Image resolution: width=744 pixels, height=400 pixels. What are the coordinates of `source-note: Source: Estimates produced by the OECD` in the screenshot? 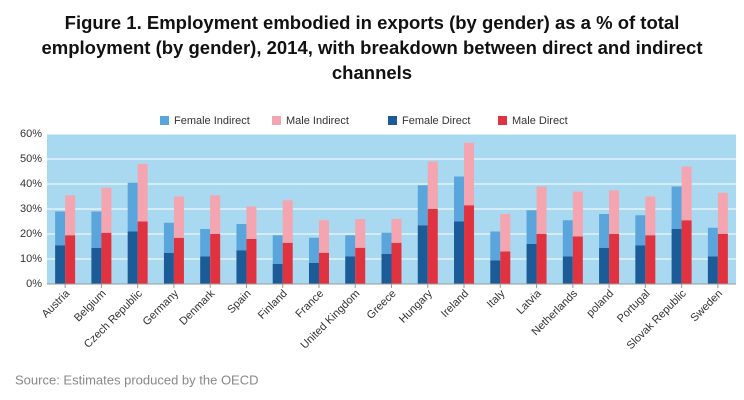 It's located at (137, 379).